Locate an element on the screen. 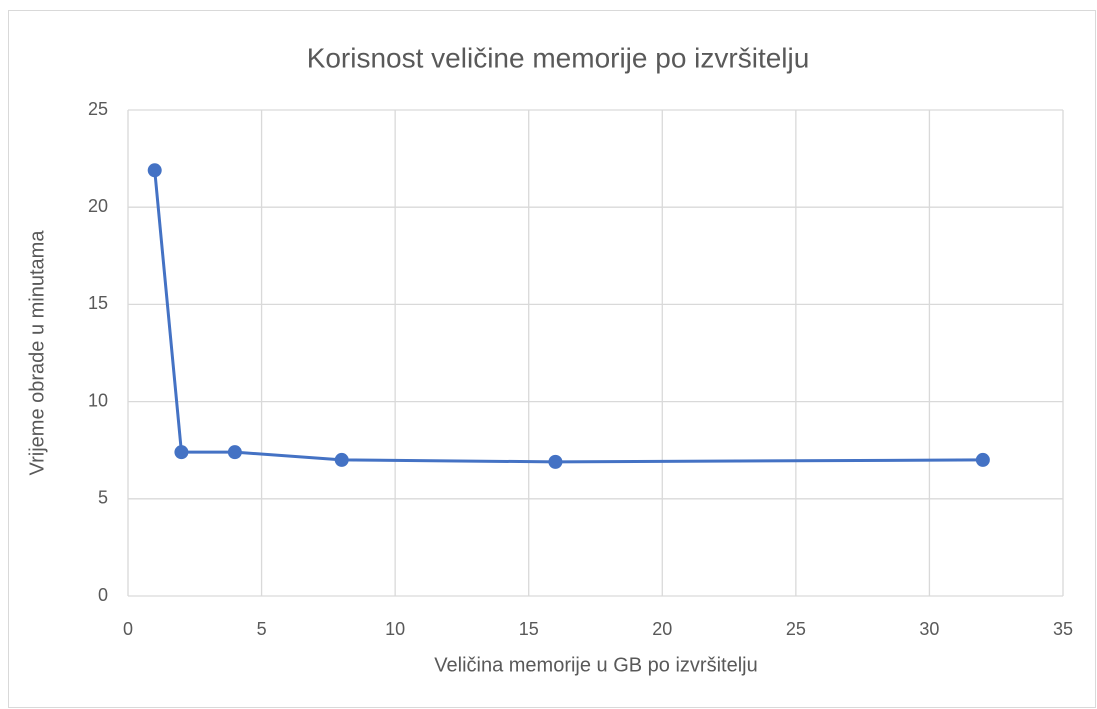 This screenshot has width=1097, height=709. x-tick-label: 5 is located at coordinates (262, 629).